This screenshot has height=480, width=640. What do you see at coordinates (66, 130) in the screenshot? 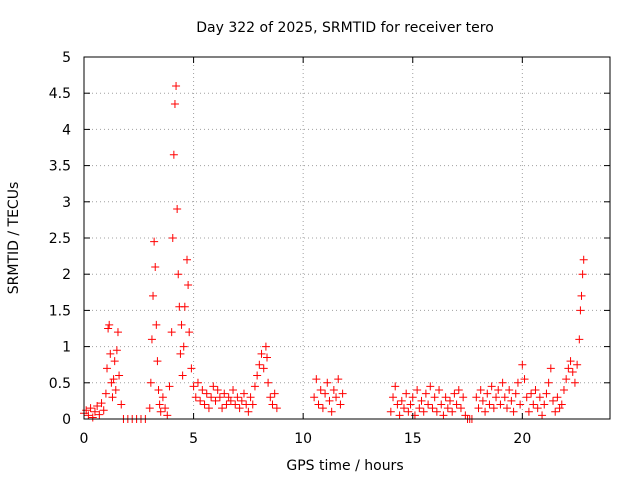
I see `y-tick-label: 4` at bounding box center [66, 130].